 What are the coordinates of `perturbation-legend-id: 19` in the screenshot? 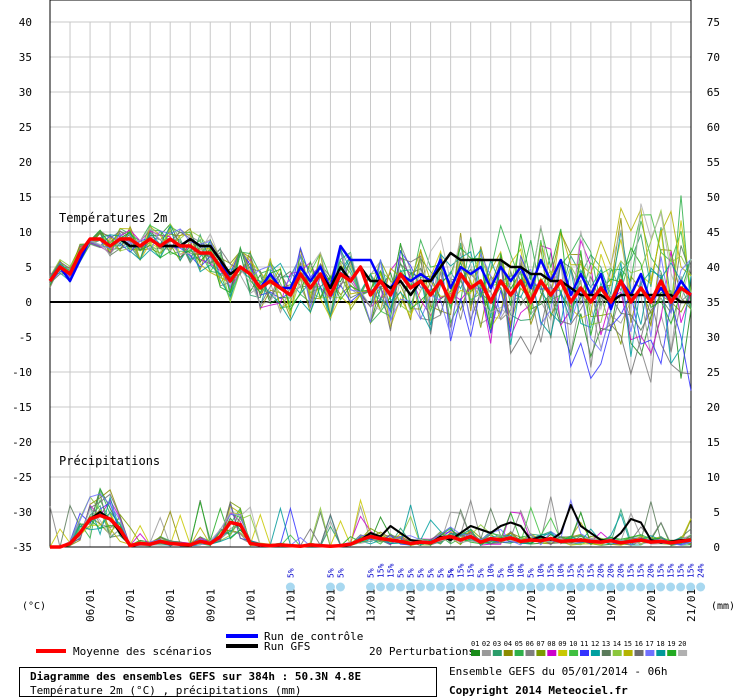 It's located at (671, 644).